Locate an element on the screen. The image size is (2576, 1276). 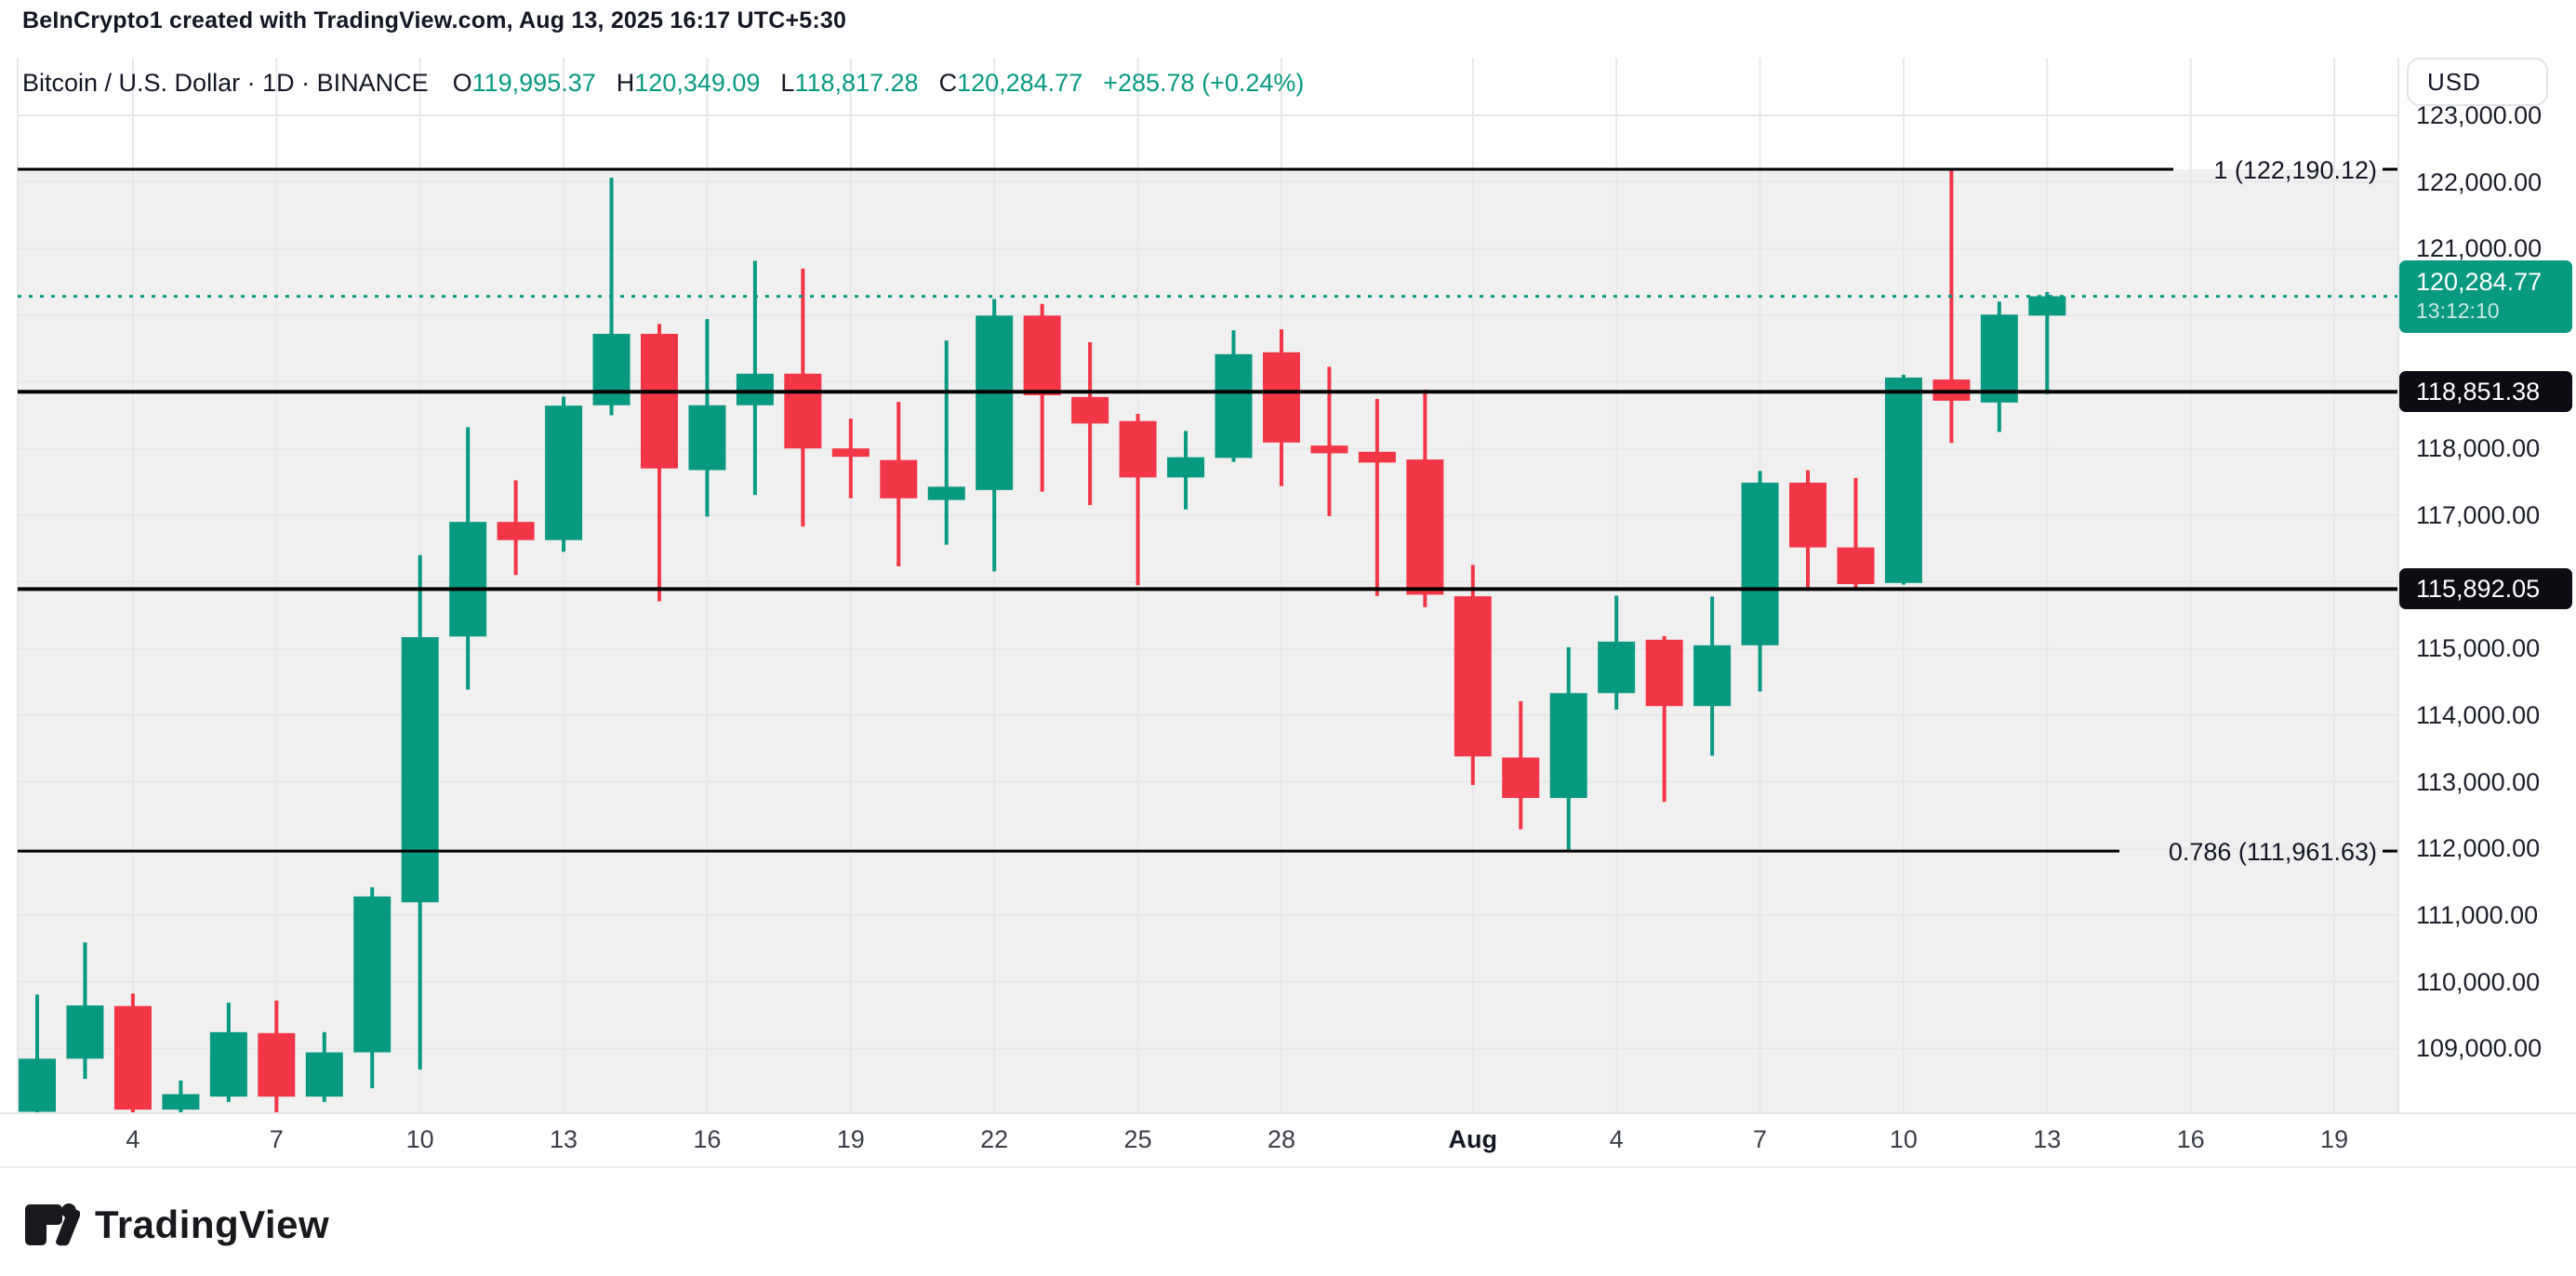
price-tick-label: 118,000.00 is located at coordinates (2478, 448).